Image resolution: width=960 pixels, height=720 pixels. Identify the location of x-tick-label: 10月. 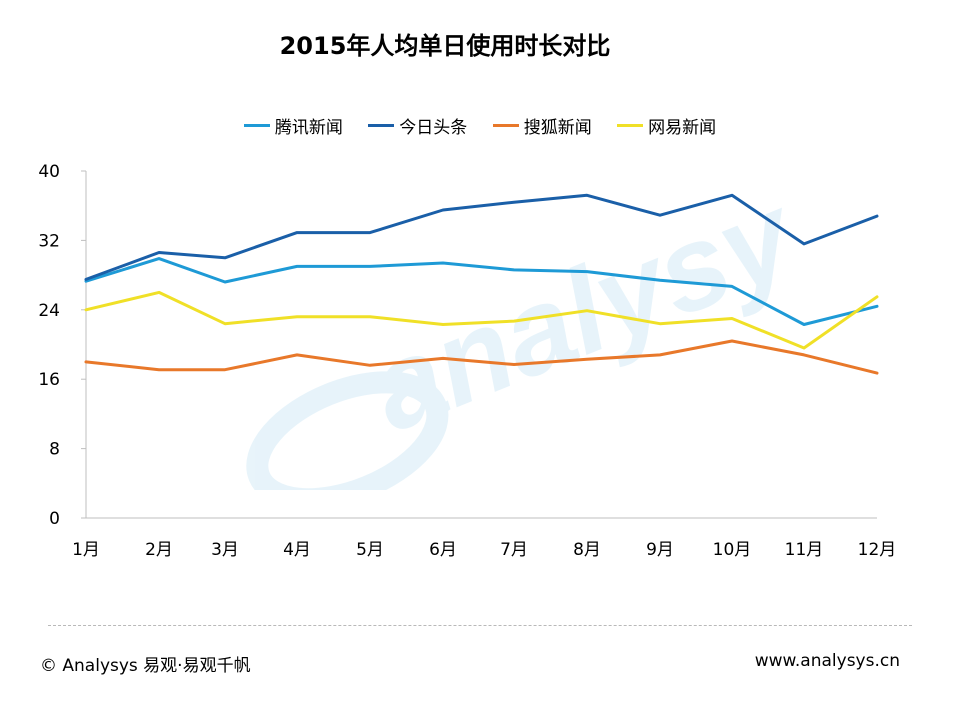
(732, 550).